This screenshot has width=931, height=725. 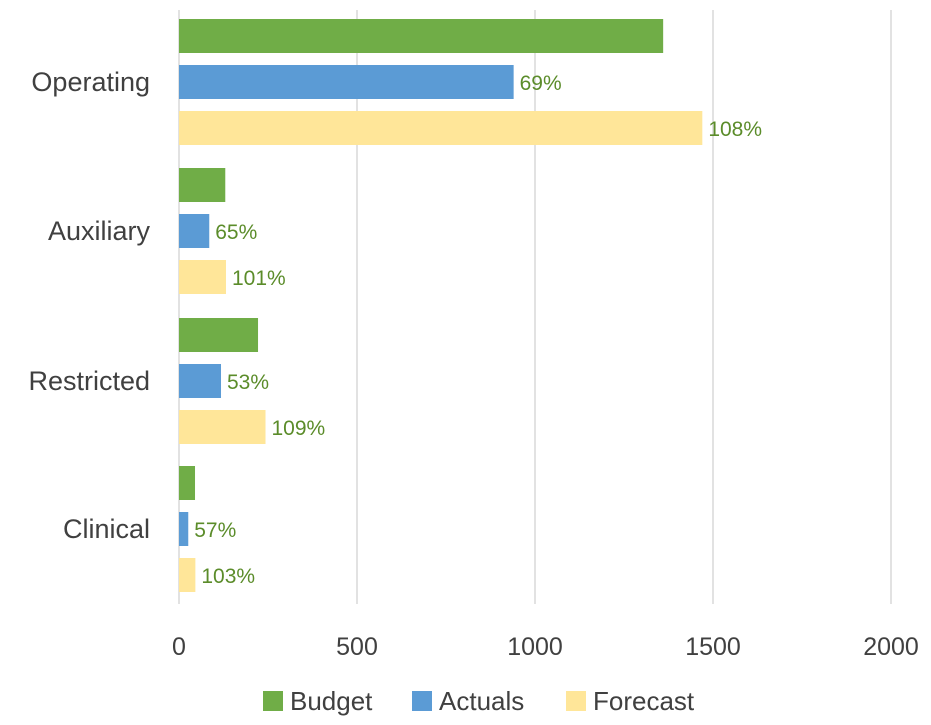 What do you see at coordinates (576, 701) in the screenshot?
I see `legend-swatch-forecast` at bounding box center [576, 701].